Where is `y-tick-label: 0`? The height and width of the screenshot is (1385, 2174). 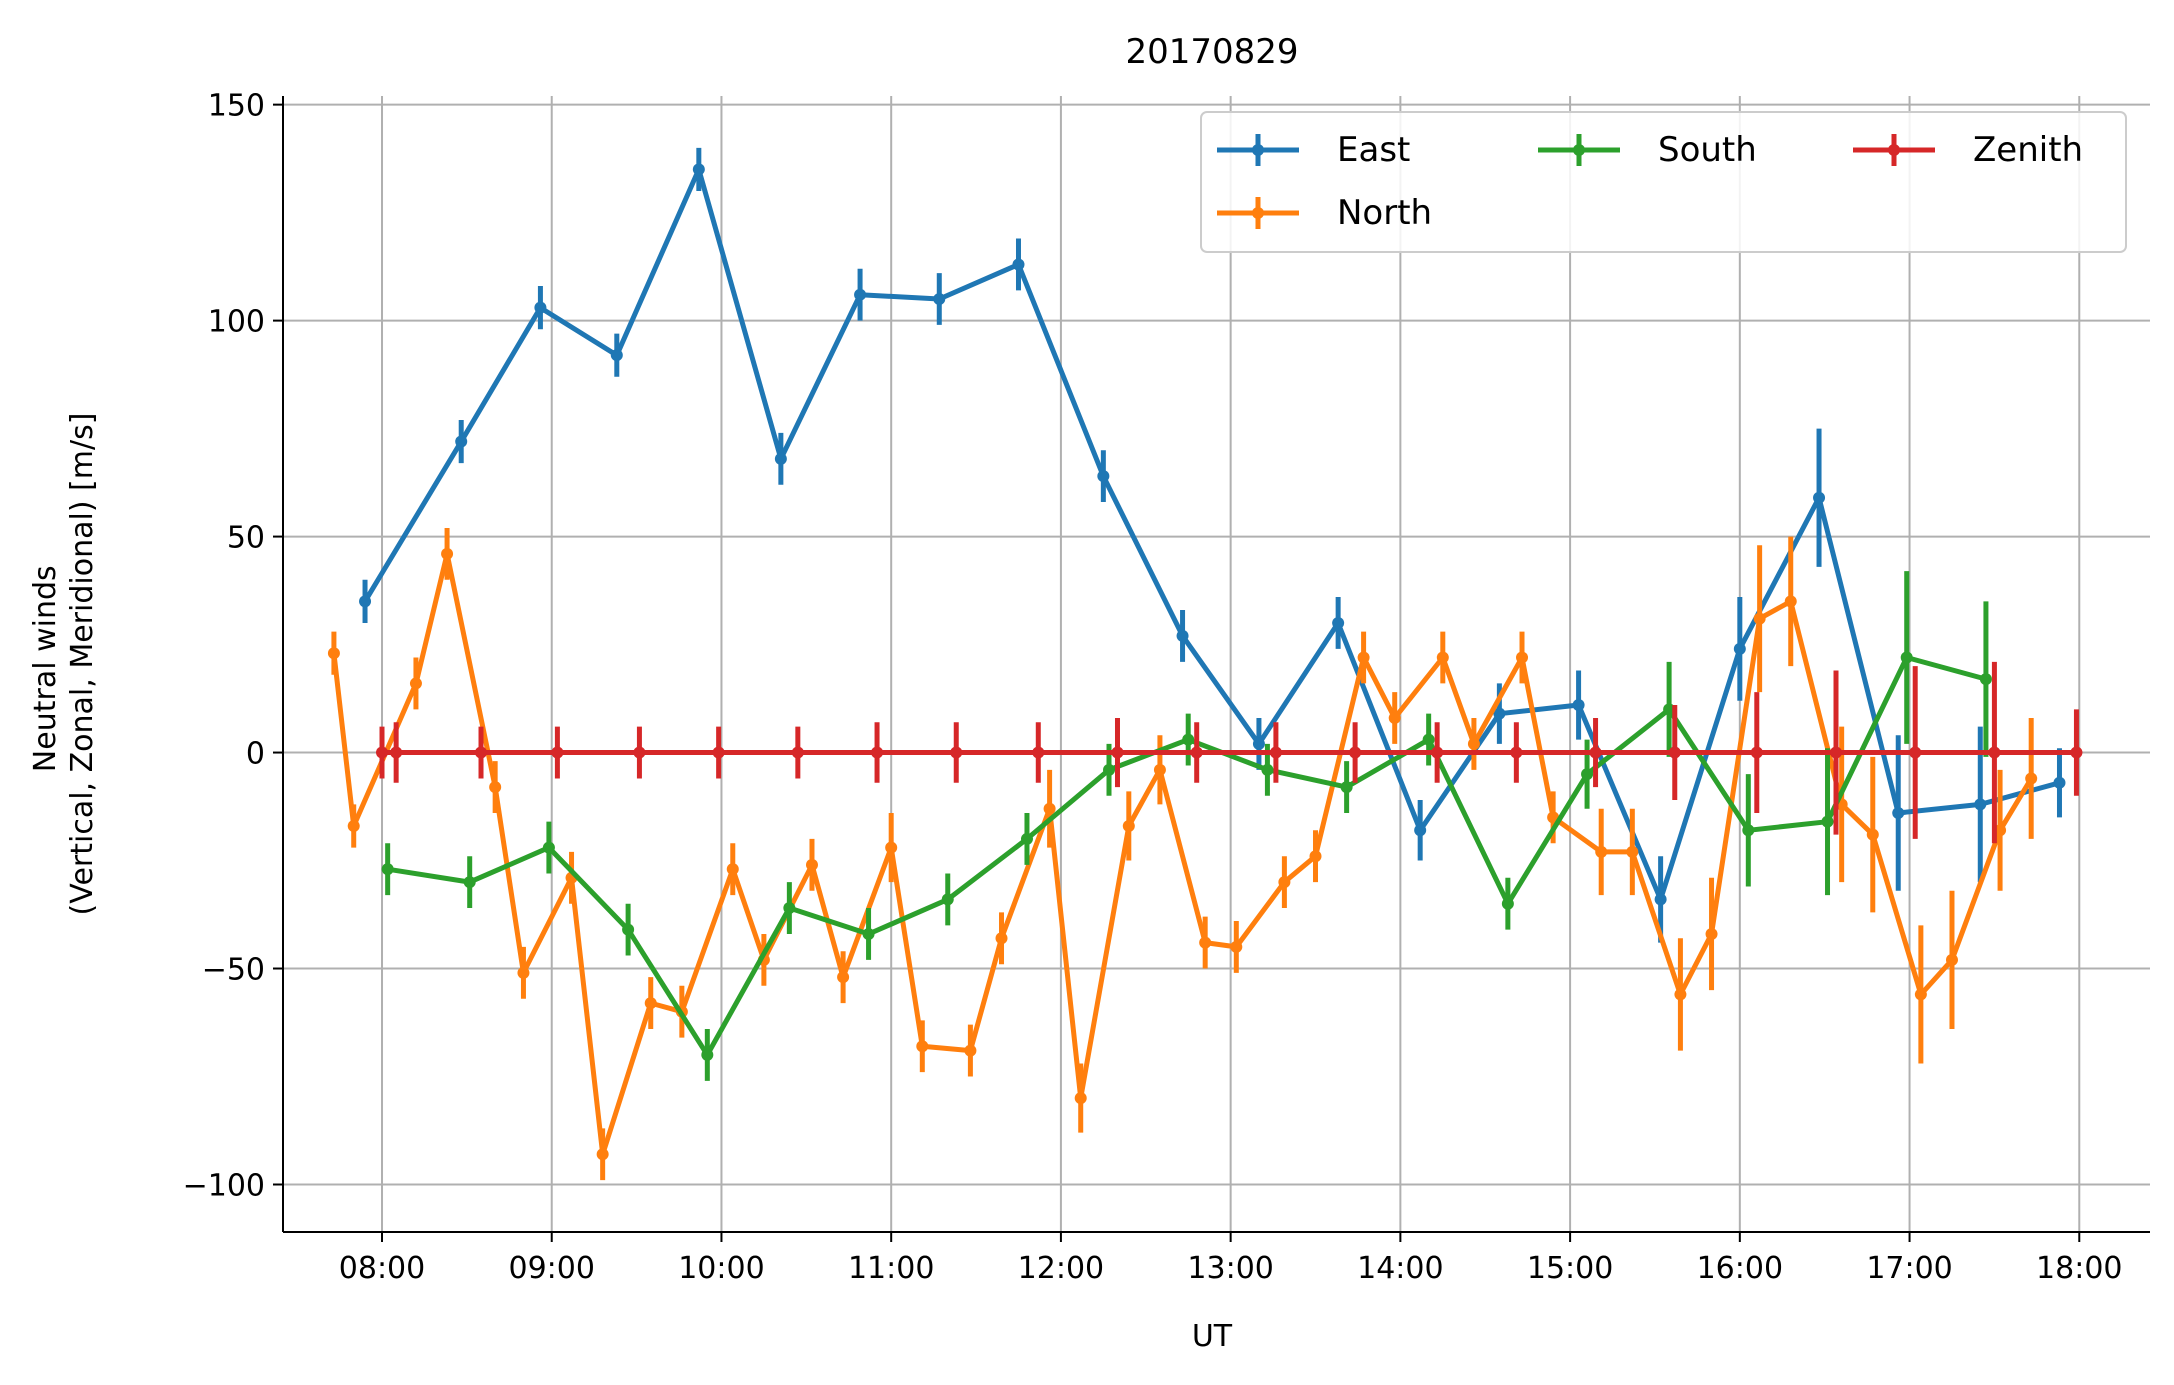
y-tick-label: 0 is located at coordinates (255, 754).